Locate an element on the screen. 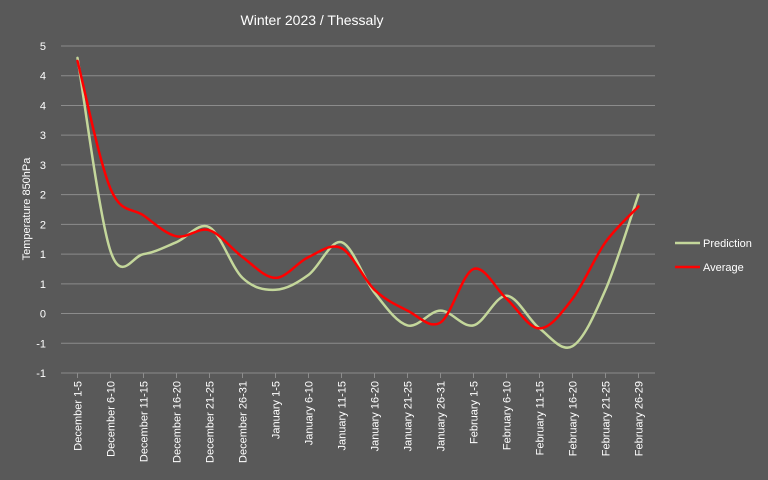 This screenshot has width=768, height=480. y-axis-ticks: -1 -1 0 1 1 2 2 3 3 4 4 5 is located at coordinates (41, 210).